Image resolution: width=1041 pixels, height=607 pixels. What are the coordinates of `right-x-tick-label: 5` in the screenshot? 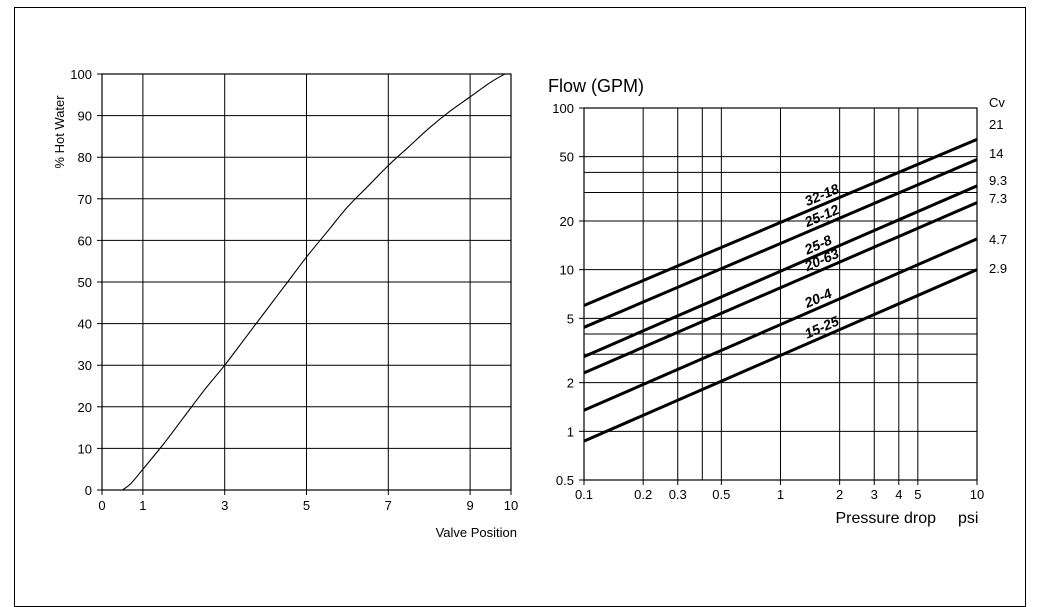 It's located at (917, 494).